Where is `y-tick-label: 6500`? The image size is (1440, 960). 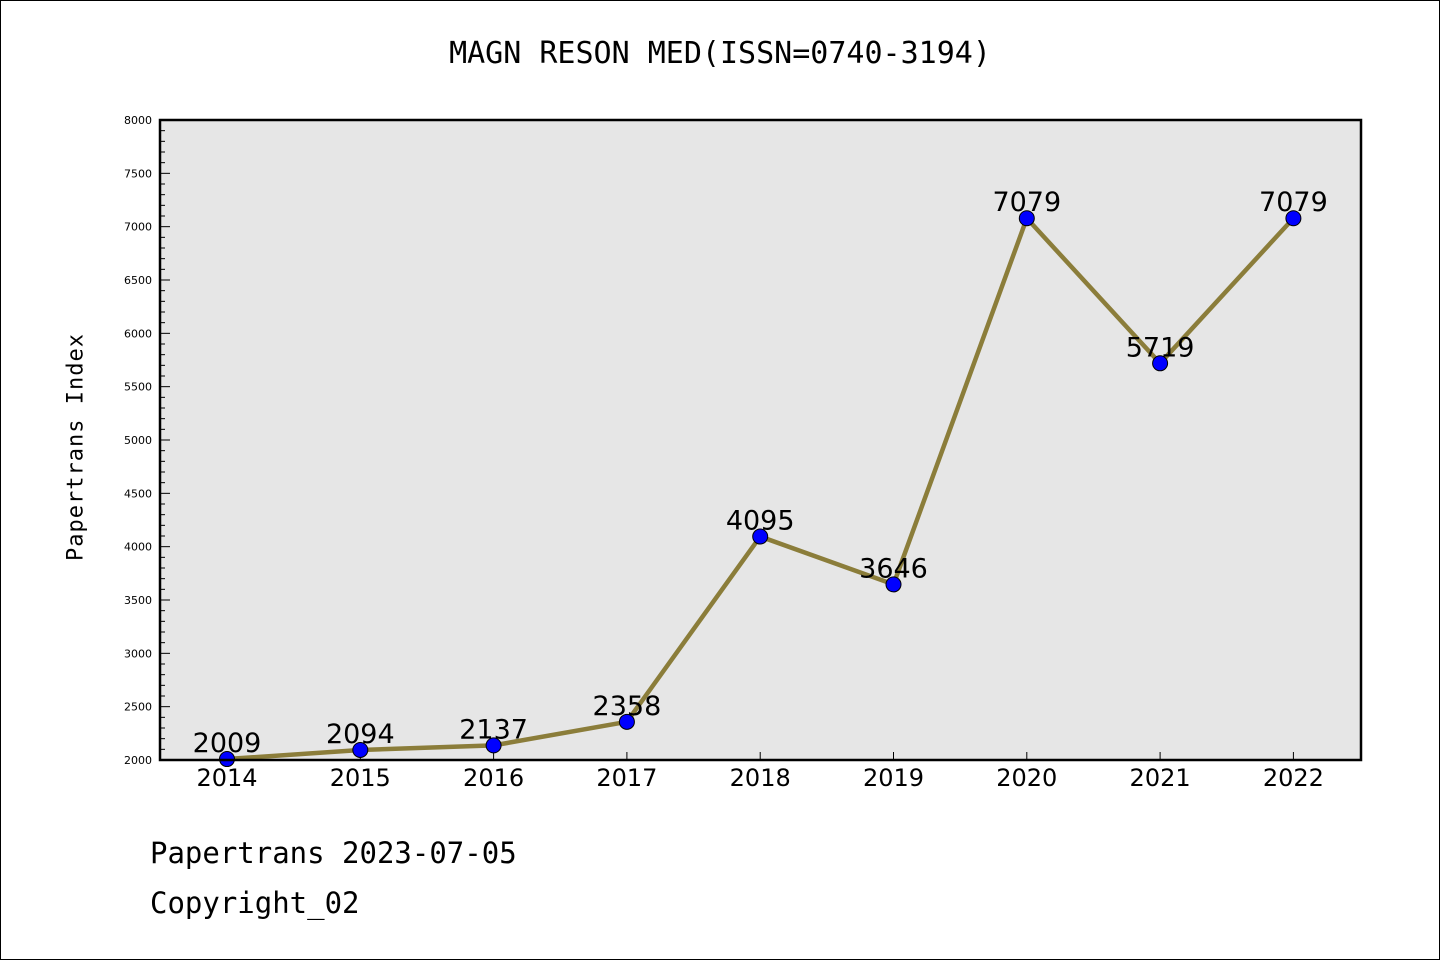
y-tick-label: 6500 is located at coordinates (138, 280).